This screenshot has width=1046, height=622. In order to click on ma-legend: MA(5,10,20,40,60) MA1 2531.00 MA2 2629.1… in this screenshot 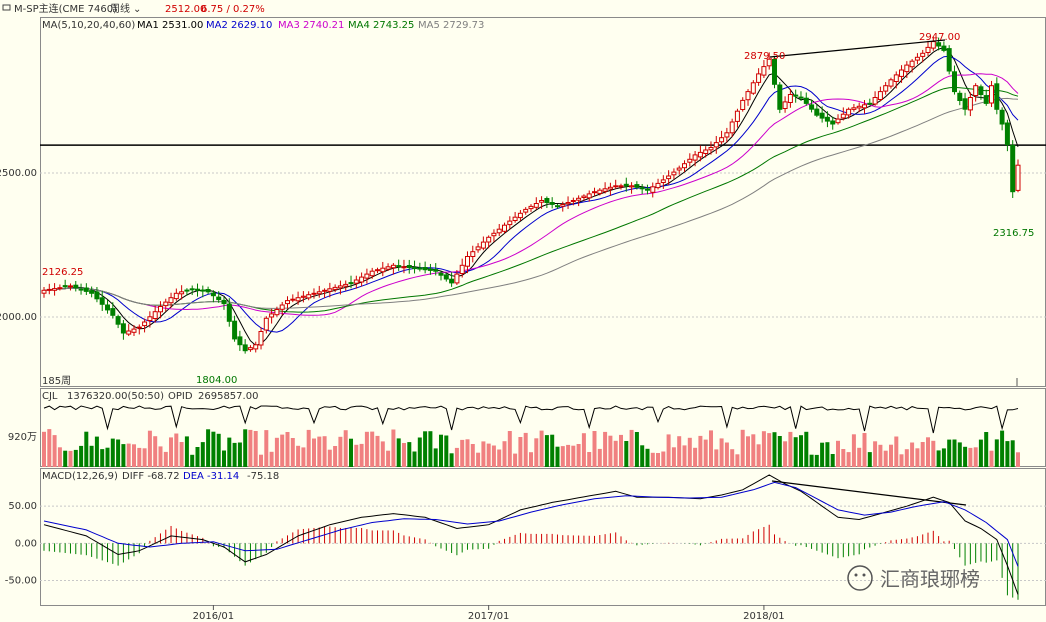, I will do `click(263, 25)`.